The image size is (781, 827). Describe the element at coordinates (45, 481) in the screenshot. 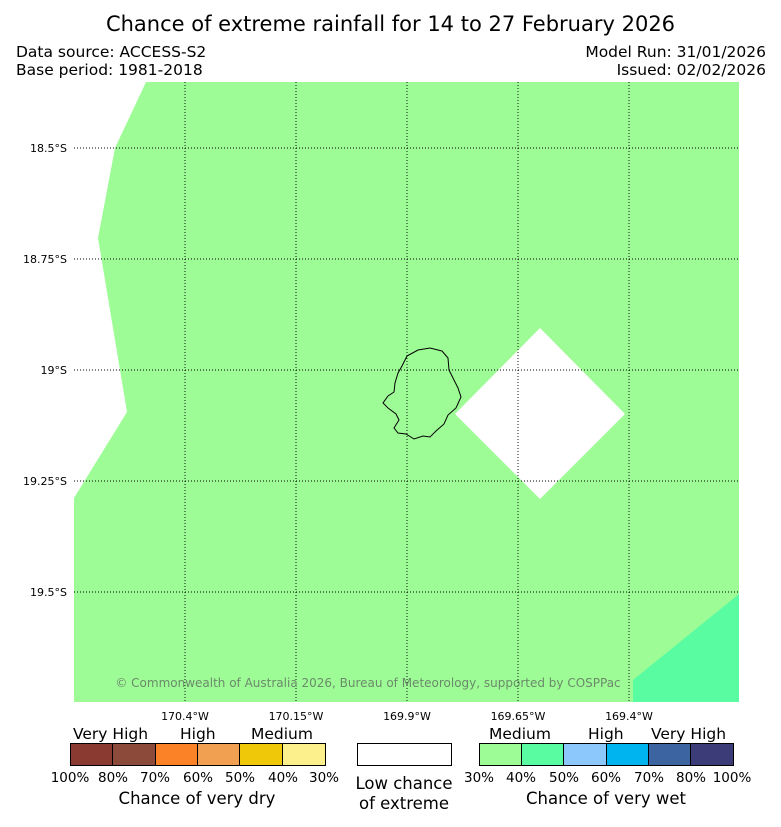

I see `lat-label: 19.25°S` at that location.